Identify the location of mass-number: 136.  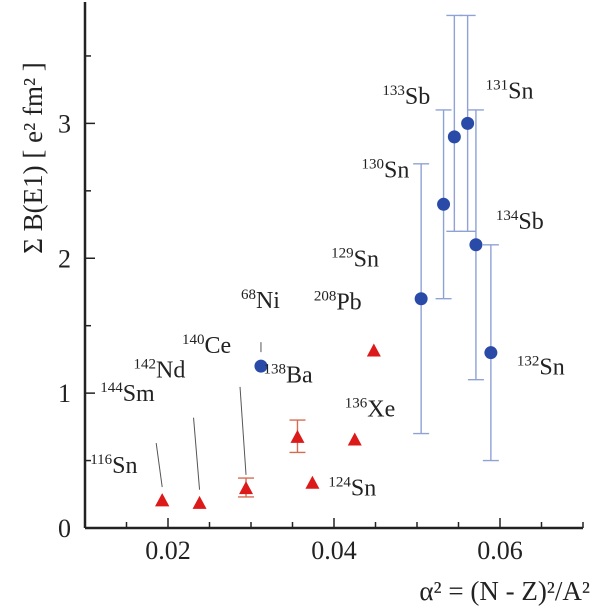
(356, 403).